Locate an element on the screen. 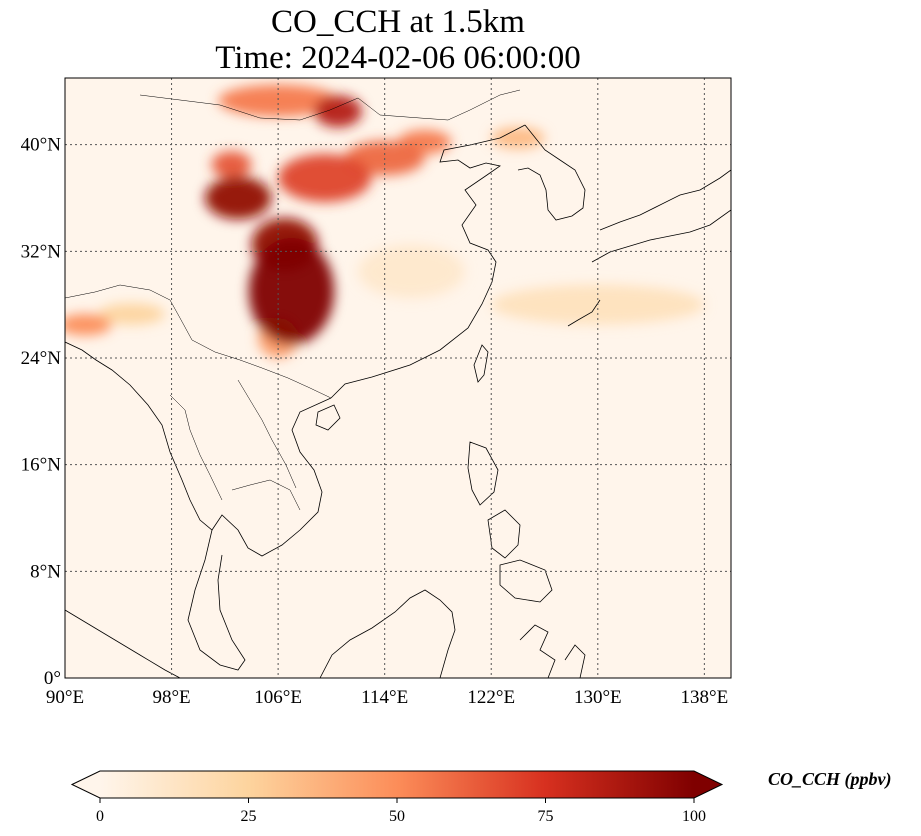  border-mongolia-china is located at coordinates (330, 105).